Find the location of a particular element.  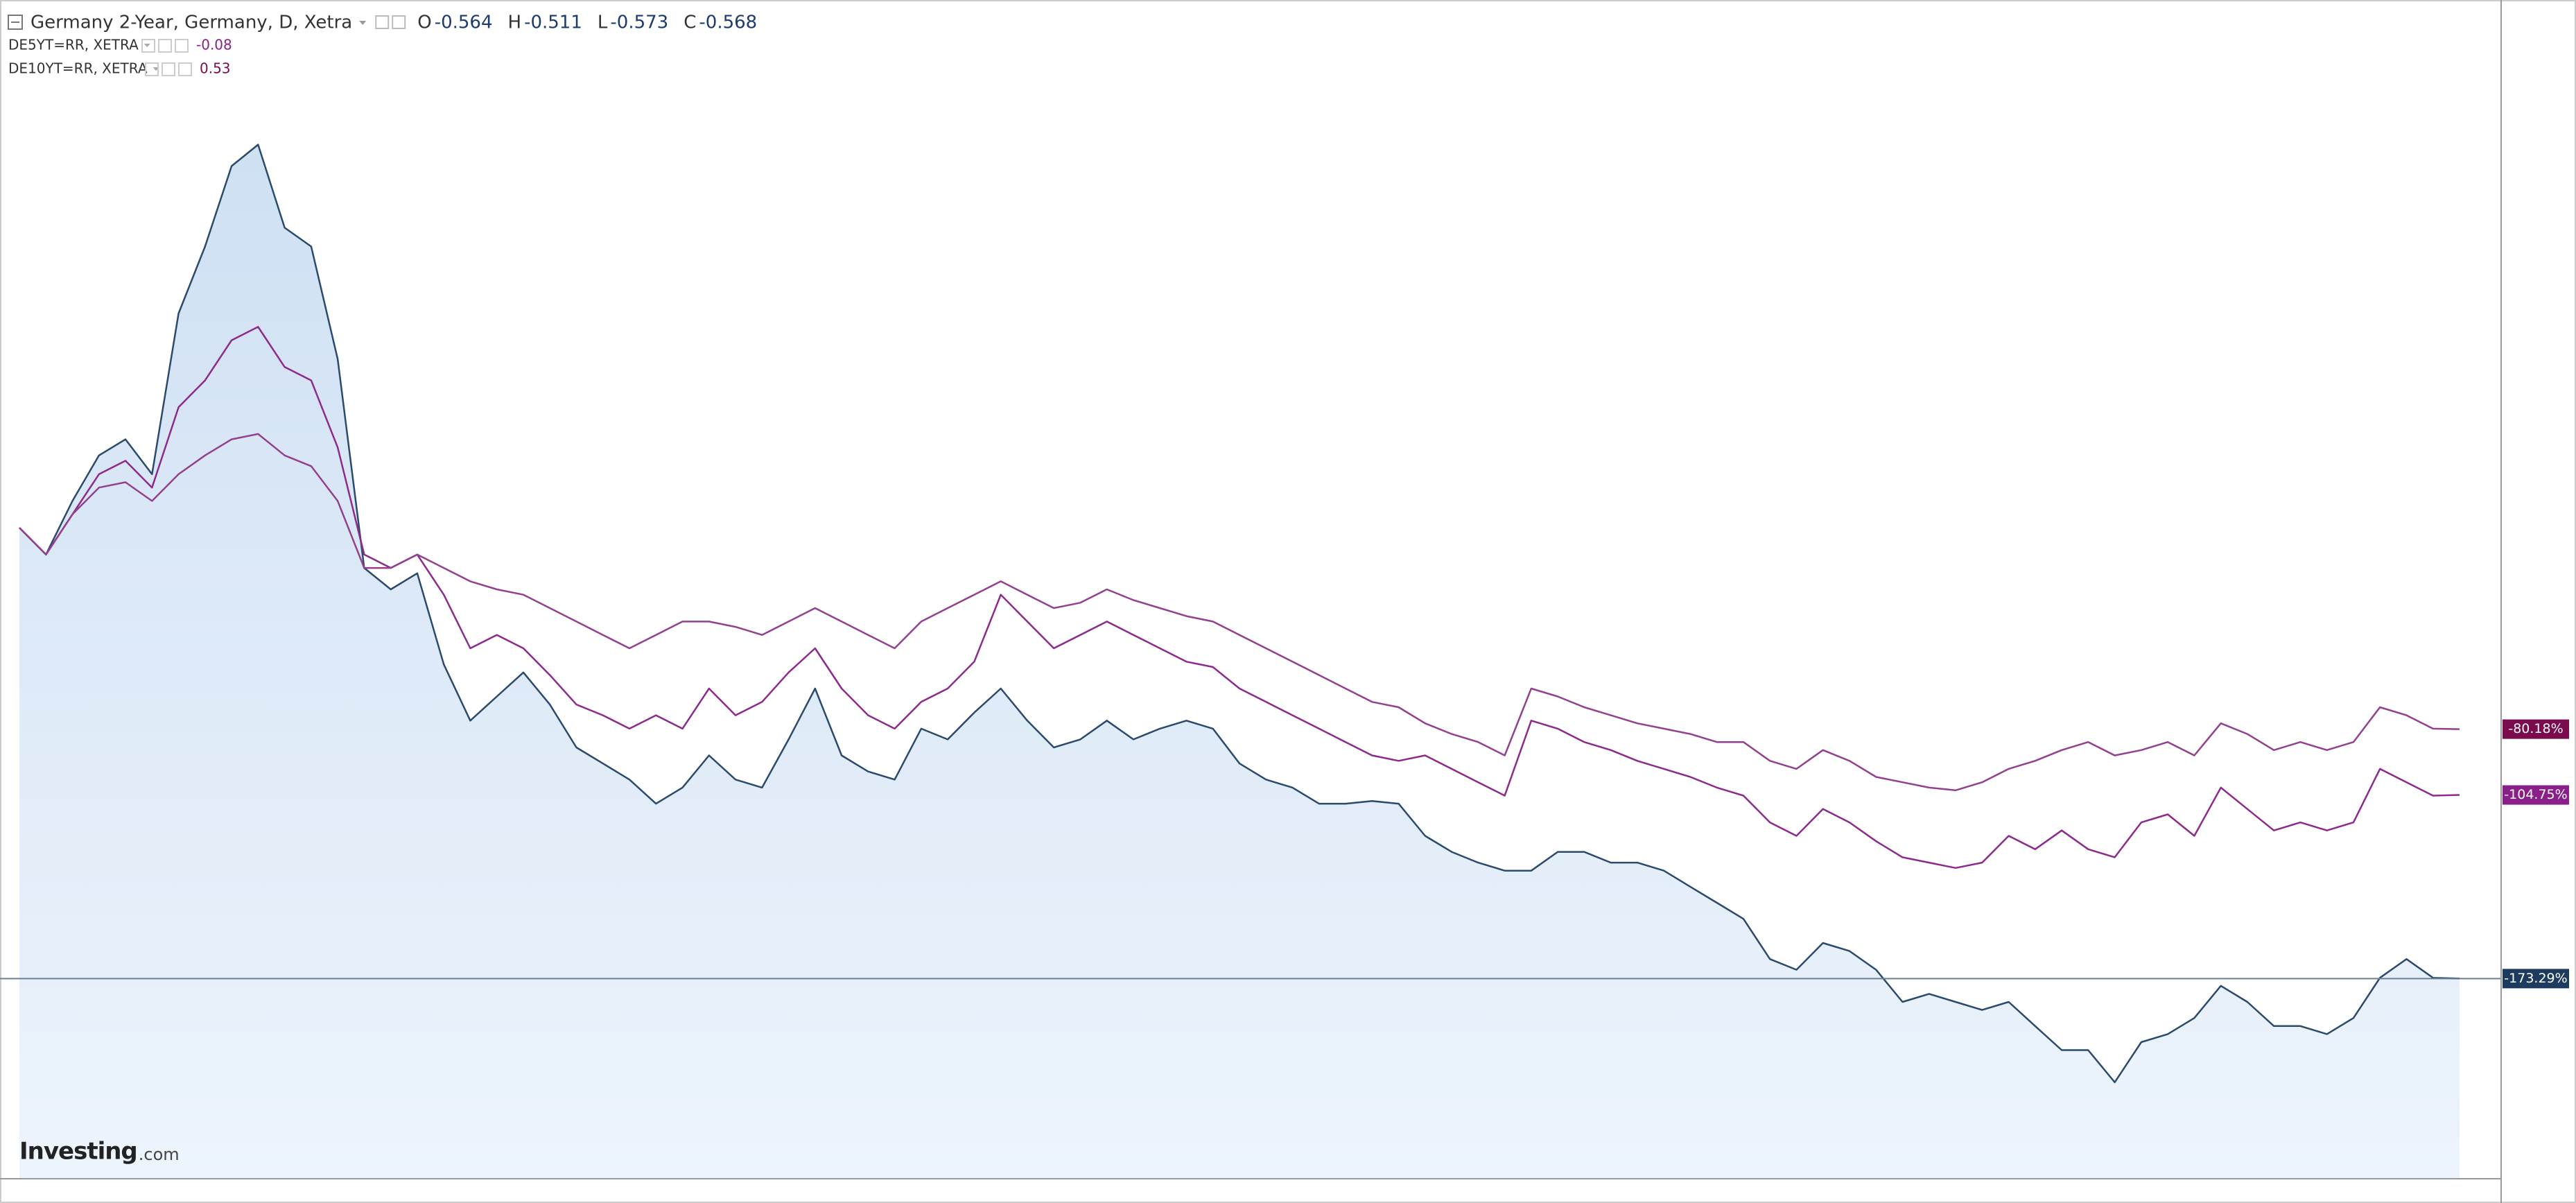

last-value-label: -173.29% is located at coordinates (2535, 978).